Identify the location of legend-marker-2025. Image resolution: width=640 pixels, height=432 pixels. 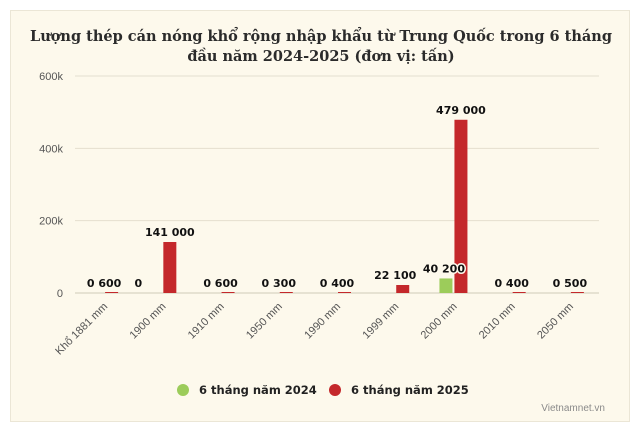
(335, 390).